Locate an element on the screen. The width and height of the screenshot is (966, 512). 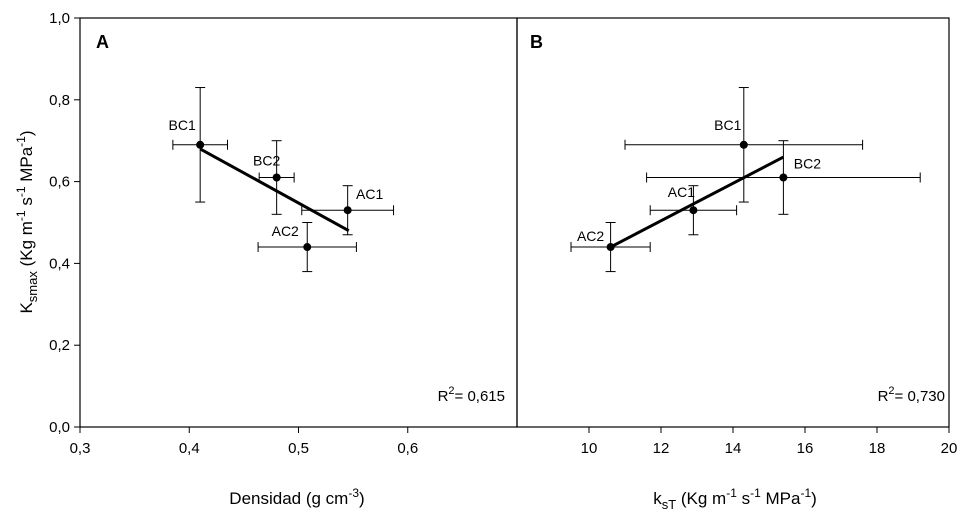
y-tick-label: 1,0 is located at coordinates (59, 18).